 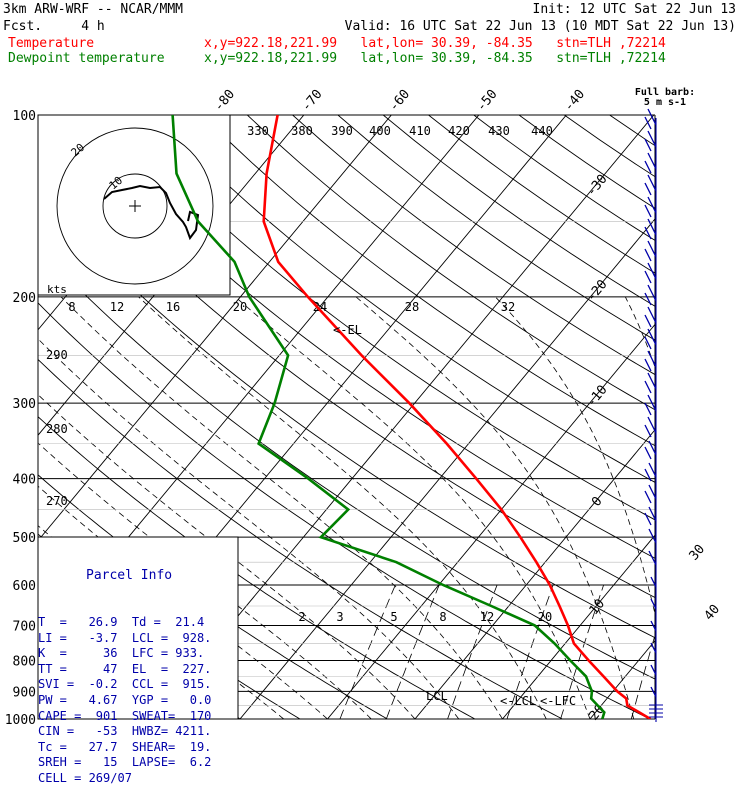 What do you see at coordinates (71, 307) in the screenshot?
I see `speed-axis-label: 8` at bounding box center [71, 307].